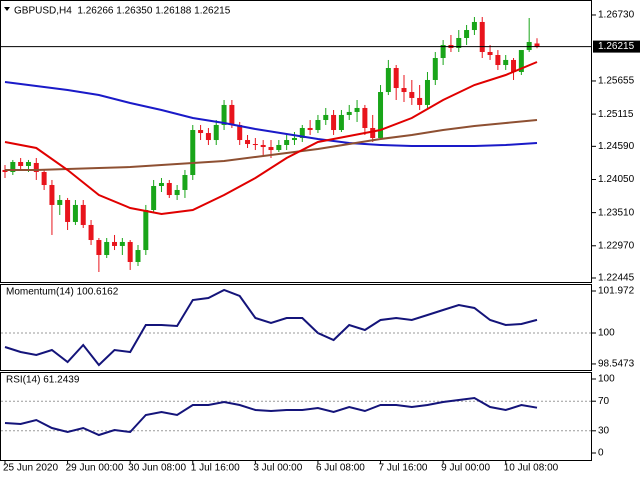 The height and width of the screenshot is (480, 640). What do you see at coordinates (616, 245) in the screenshot?
I see `y-tick-label: 1.22970` at bounding box center [616, 245].